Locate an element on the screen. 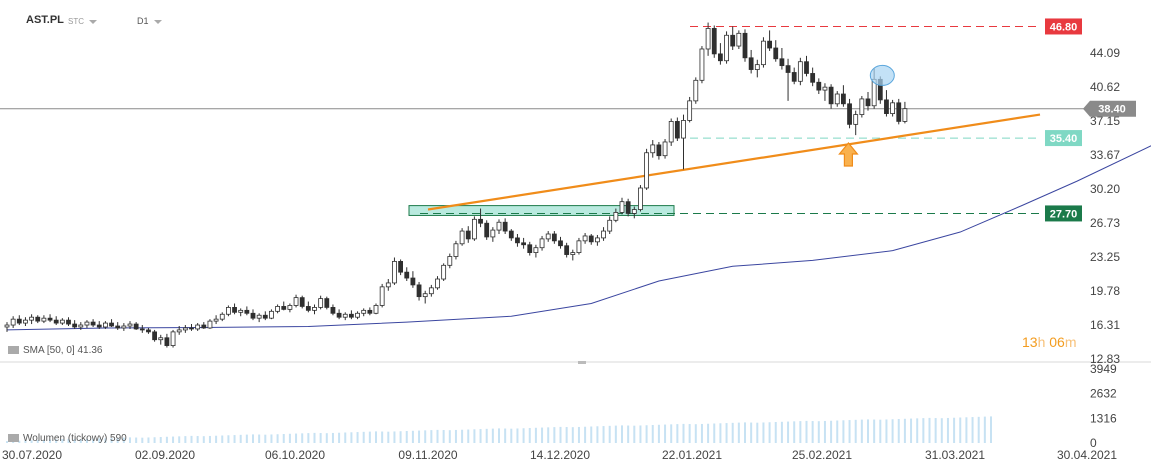 This screenshot has width=1151, height=472. symbol-label: AST.PL is located at coordinates (45, 20).